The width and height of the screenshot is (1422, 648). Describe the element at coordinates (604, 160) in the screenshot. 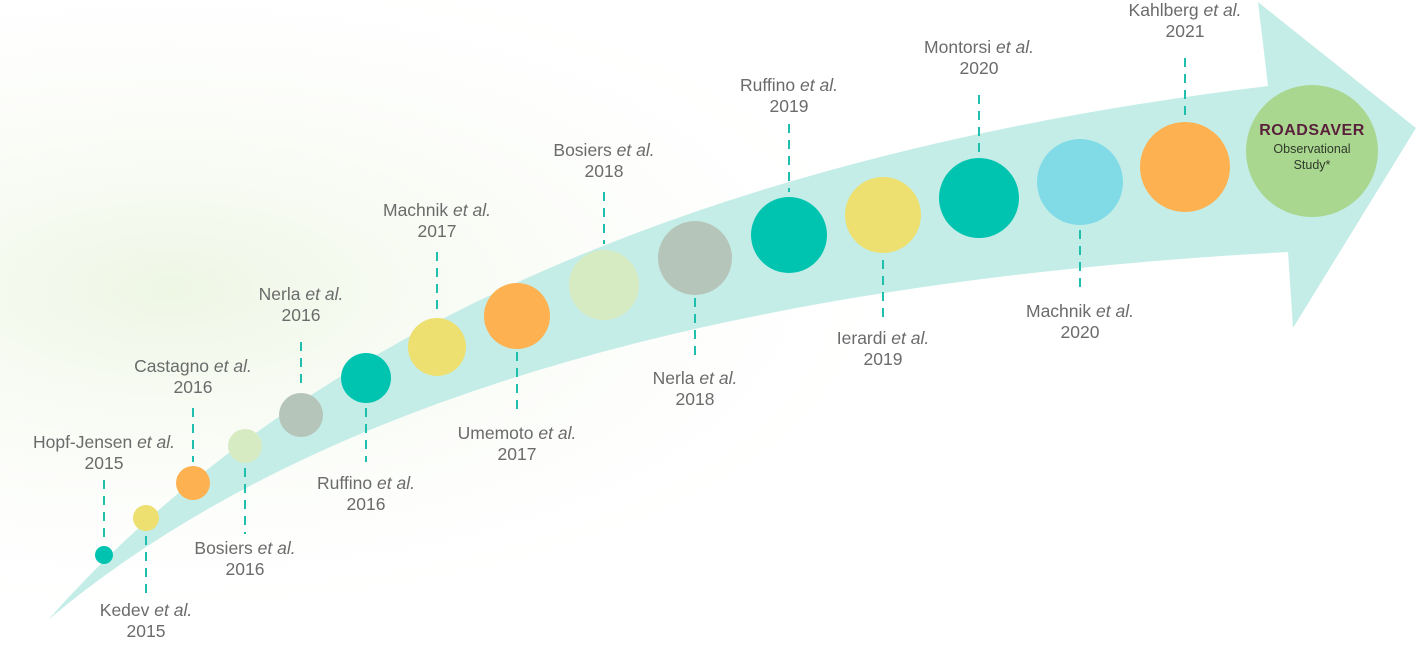

I see `study-label-bosiers-2018: Bosiers et al. 2018` at that location.